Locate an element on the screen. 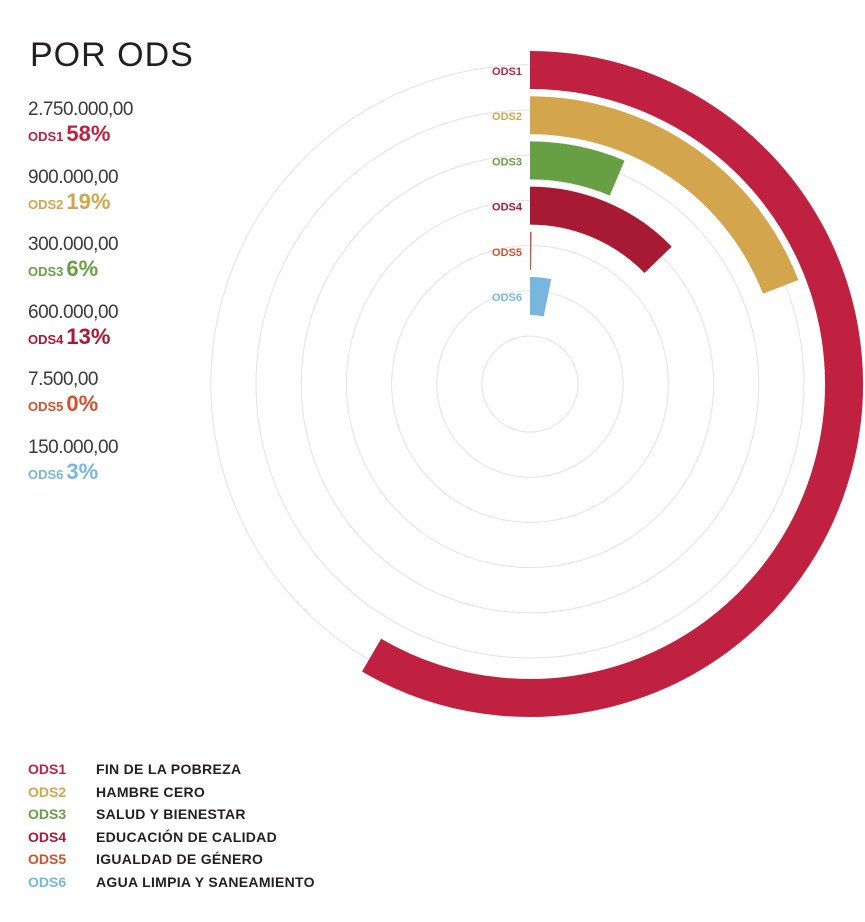  stat-percent: 58% is located at coordinates (88, 133).